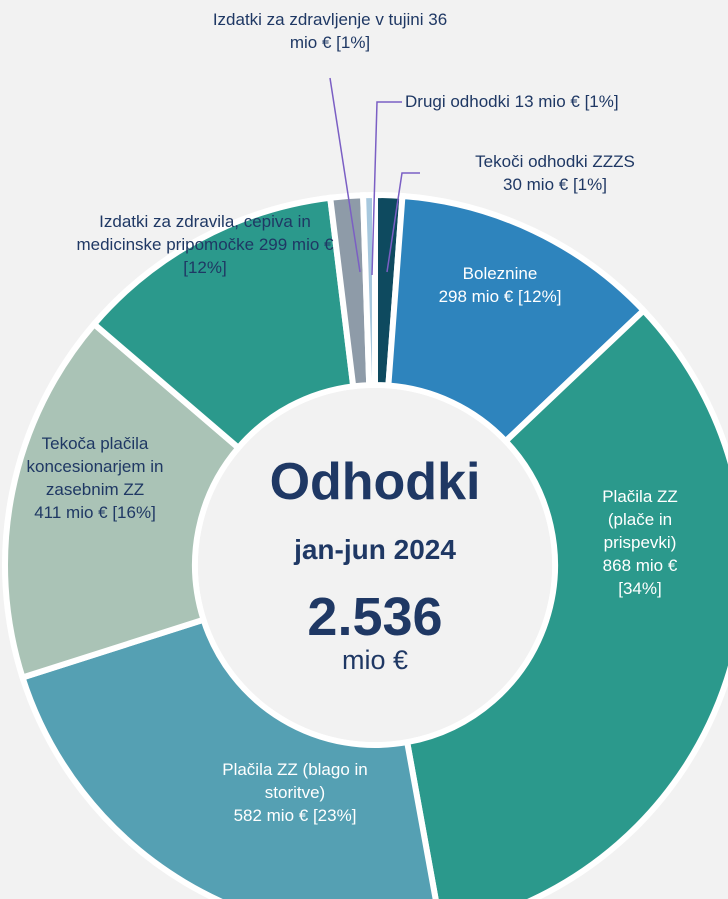  I want to click on slice-label: Drugi odhodki 13 mio € [1%], so click(565, 101).